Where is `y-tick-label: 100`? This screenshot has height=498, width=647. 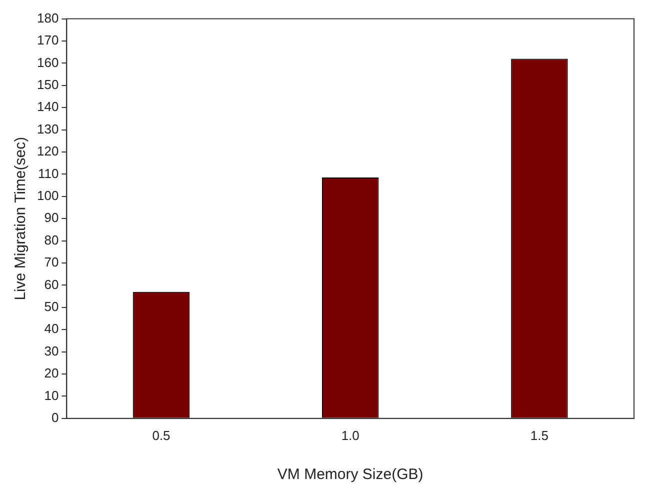 y-tick-label: 100 is located at coordinates (47, 195).